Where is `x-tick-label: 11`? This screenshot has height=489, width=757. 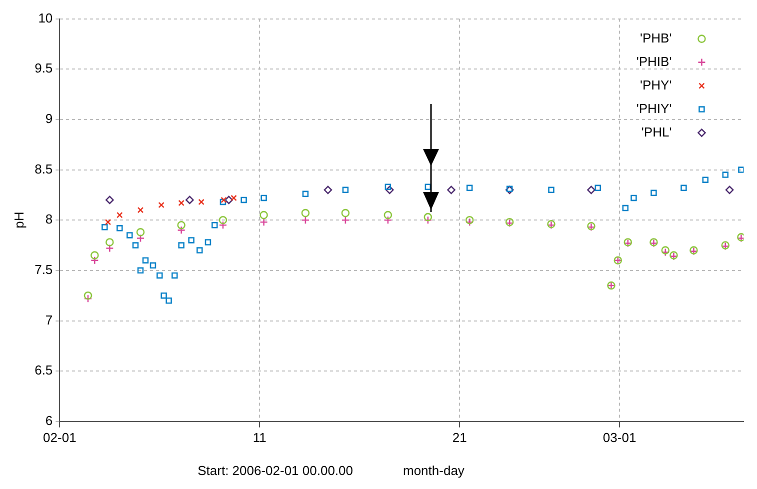
x-tick-label: 11 is located at coordinates (259, 437).